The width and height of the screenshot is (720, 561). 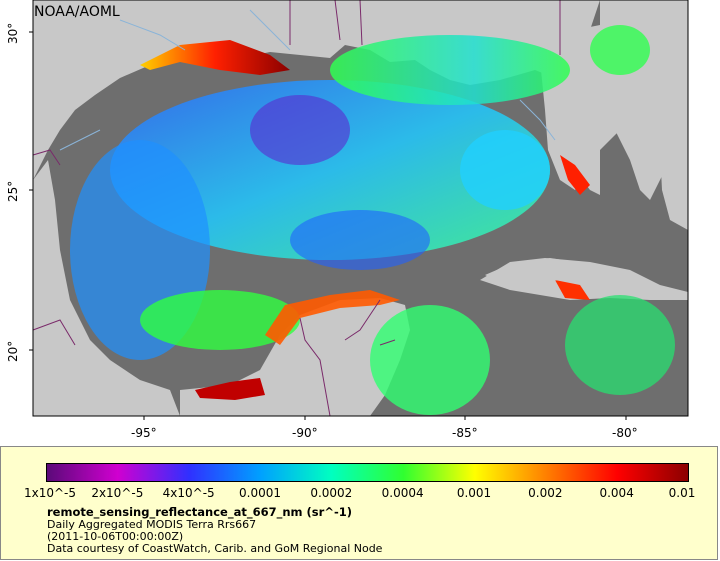 I want to click on data-florida-high, so click(x=575, y=175).